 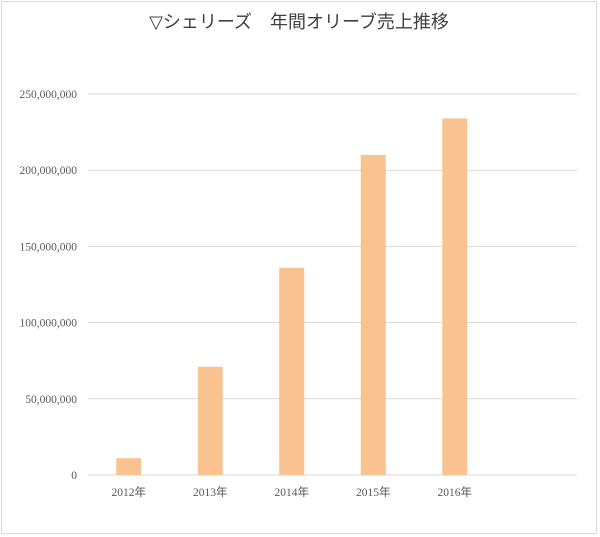 What do you see at coordinates (49, 324) in the screenshot?
I see `y-tick-label: 100,000,000` at bounding box center [49, 324].